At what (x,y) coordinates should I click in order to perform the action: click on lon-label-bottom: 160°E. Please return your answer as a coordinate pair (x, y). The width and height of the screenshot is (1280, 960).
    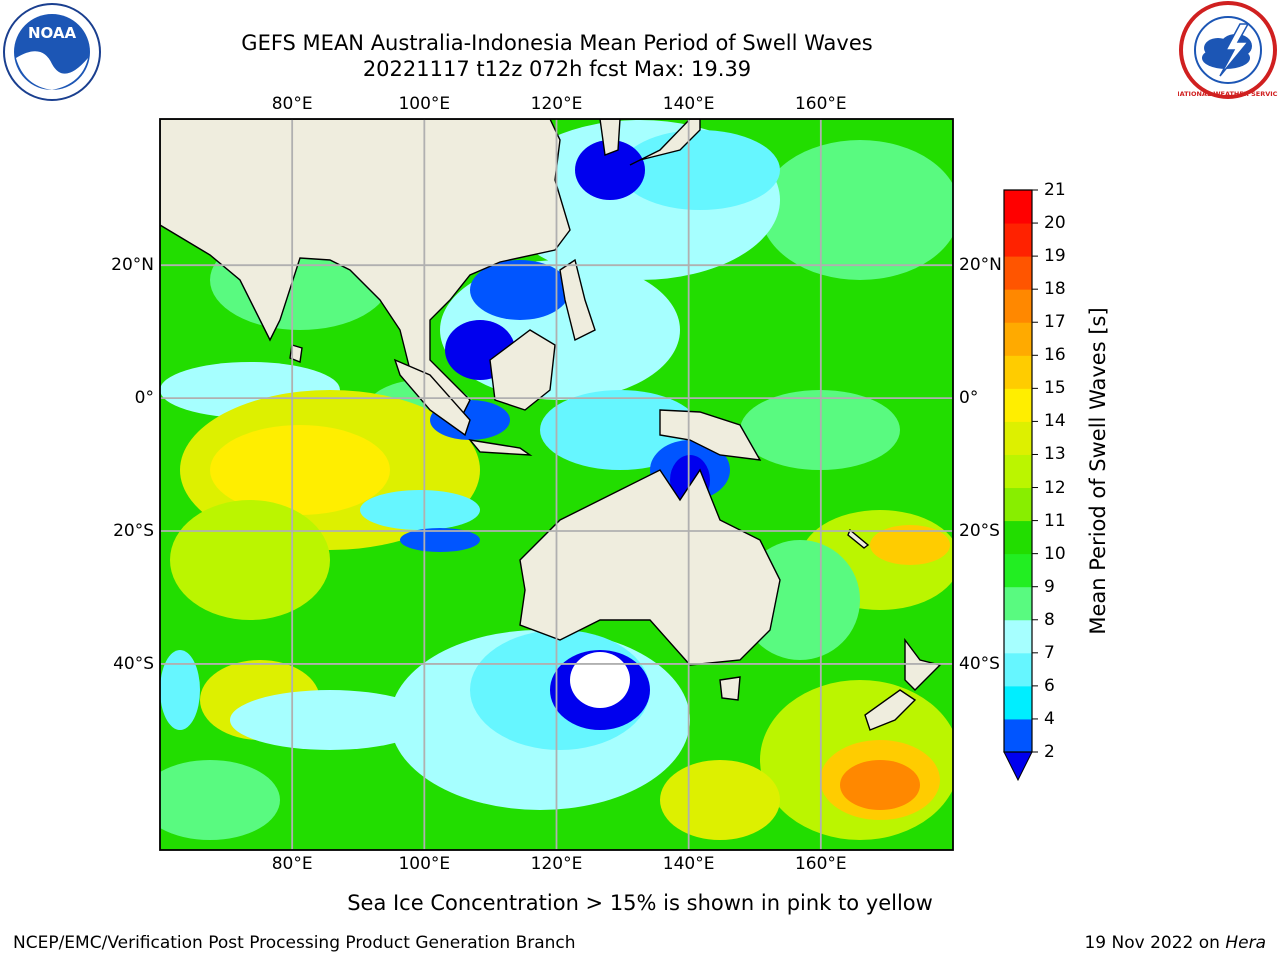
    Looking at the image, I should click on (820, 864).